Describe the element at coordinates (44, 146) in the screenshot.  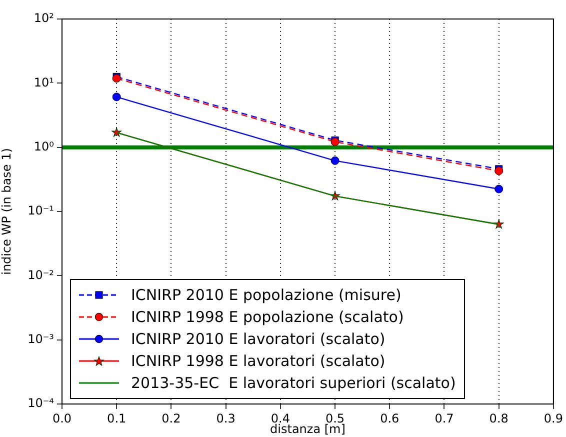
I see `y-tick-label: 10⁰` at that location.